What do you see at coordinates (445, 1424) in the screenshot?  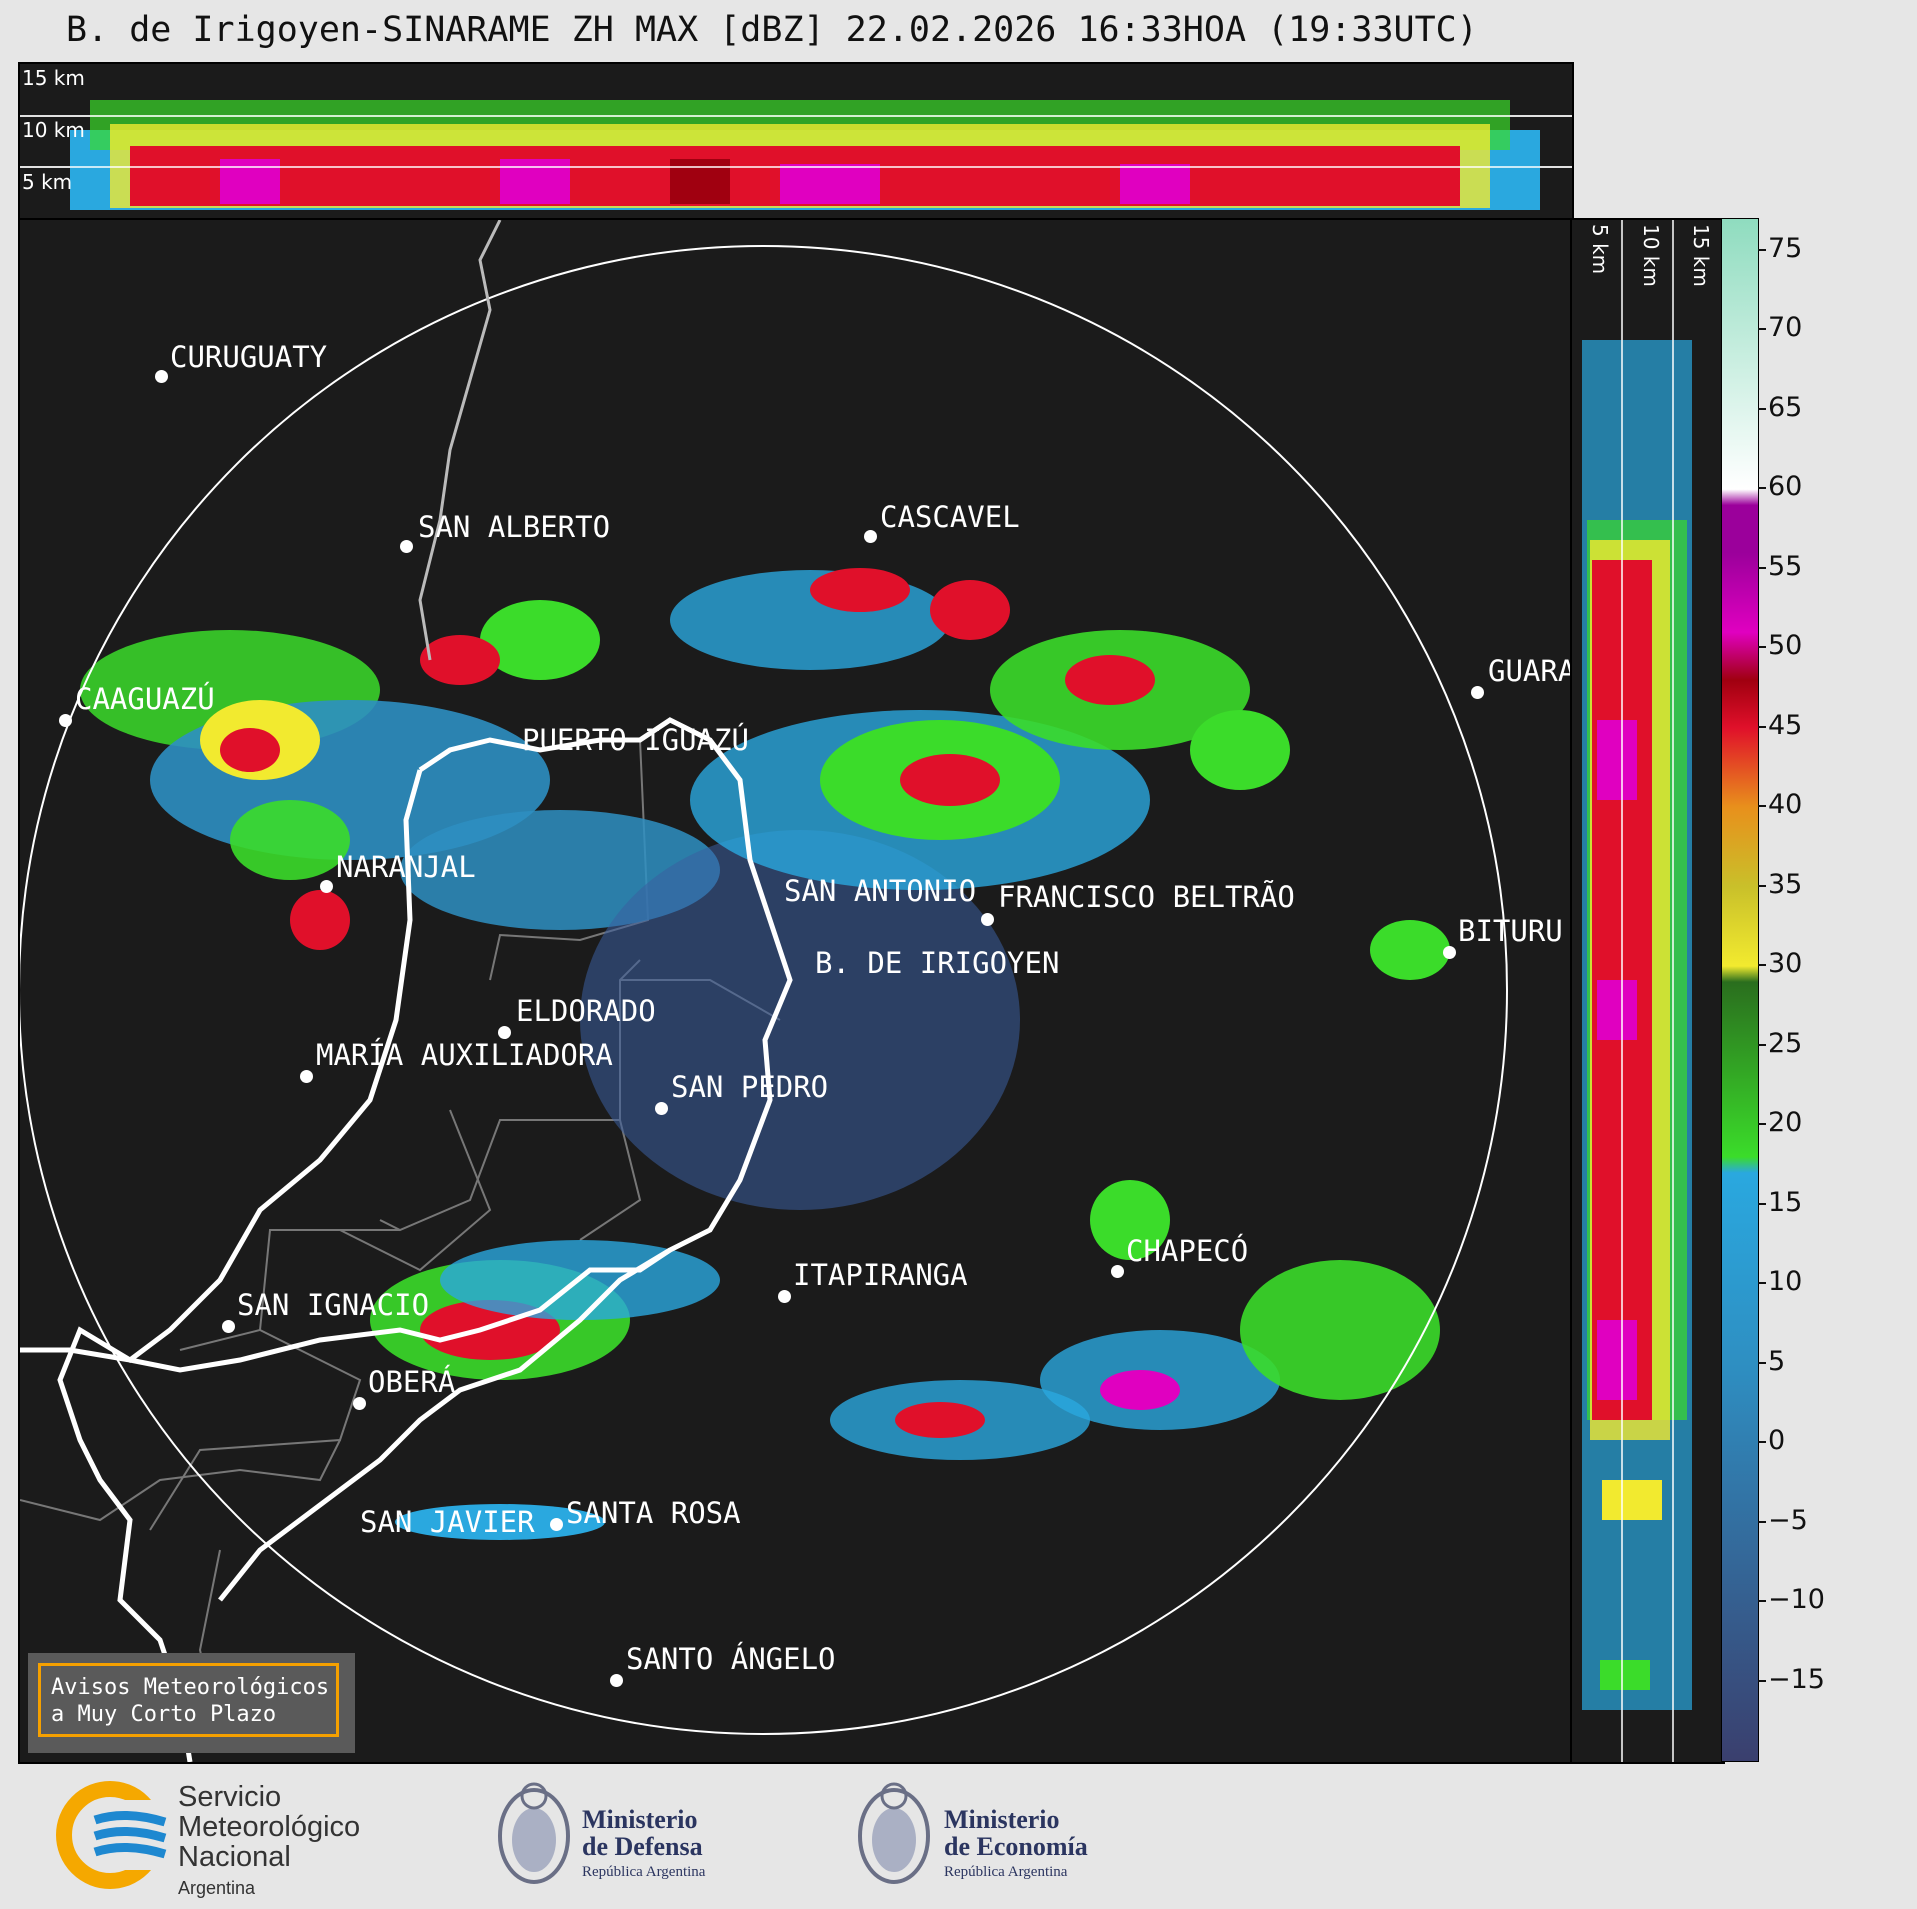 I see `river-uruguay` at bounding box center [445, 1424].